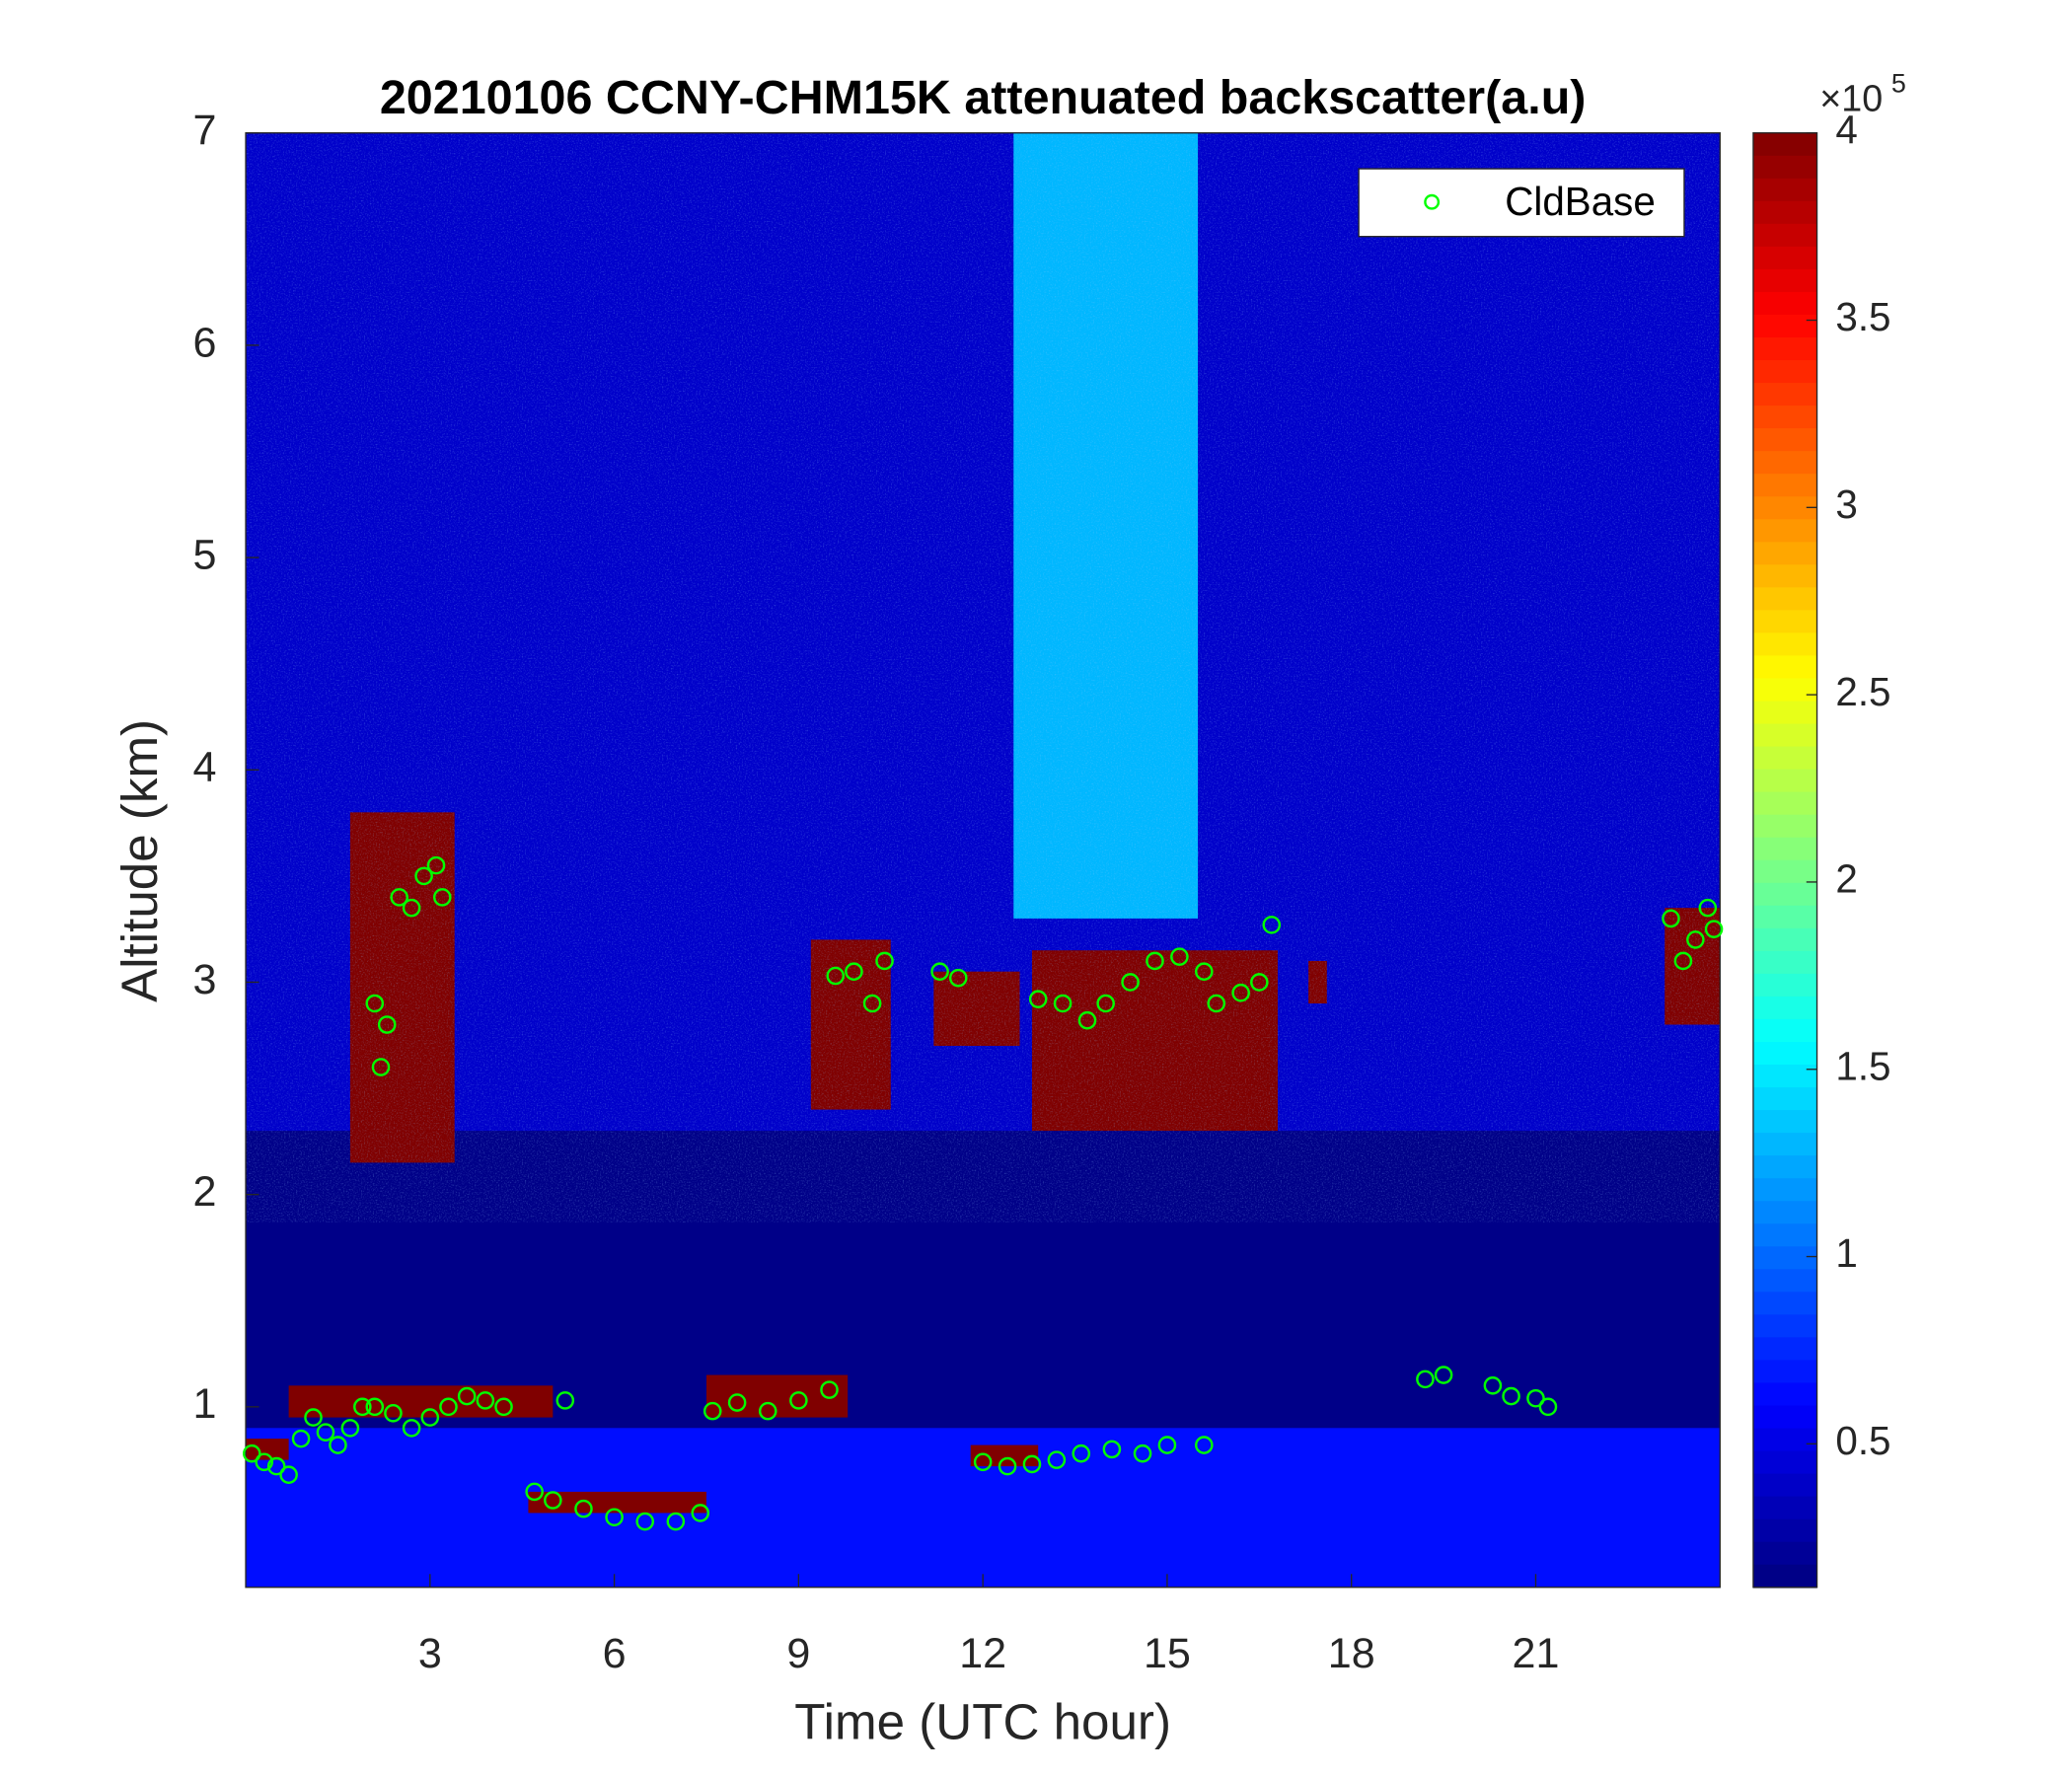  Describe the element at coordinates (1846, 129) in the screenshot. I see `colorbar-tick-label: 4` at that location.